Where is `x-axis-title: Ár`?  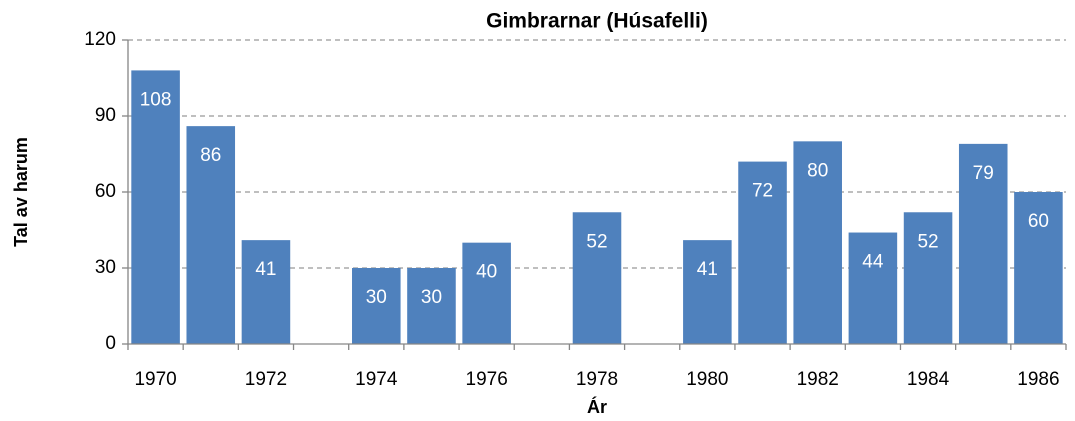 x-axis-title: Ár is located at coordinates (597, 406).